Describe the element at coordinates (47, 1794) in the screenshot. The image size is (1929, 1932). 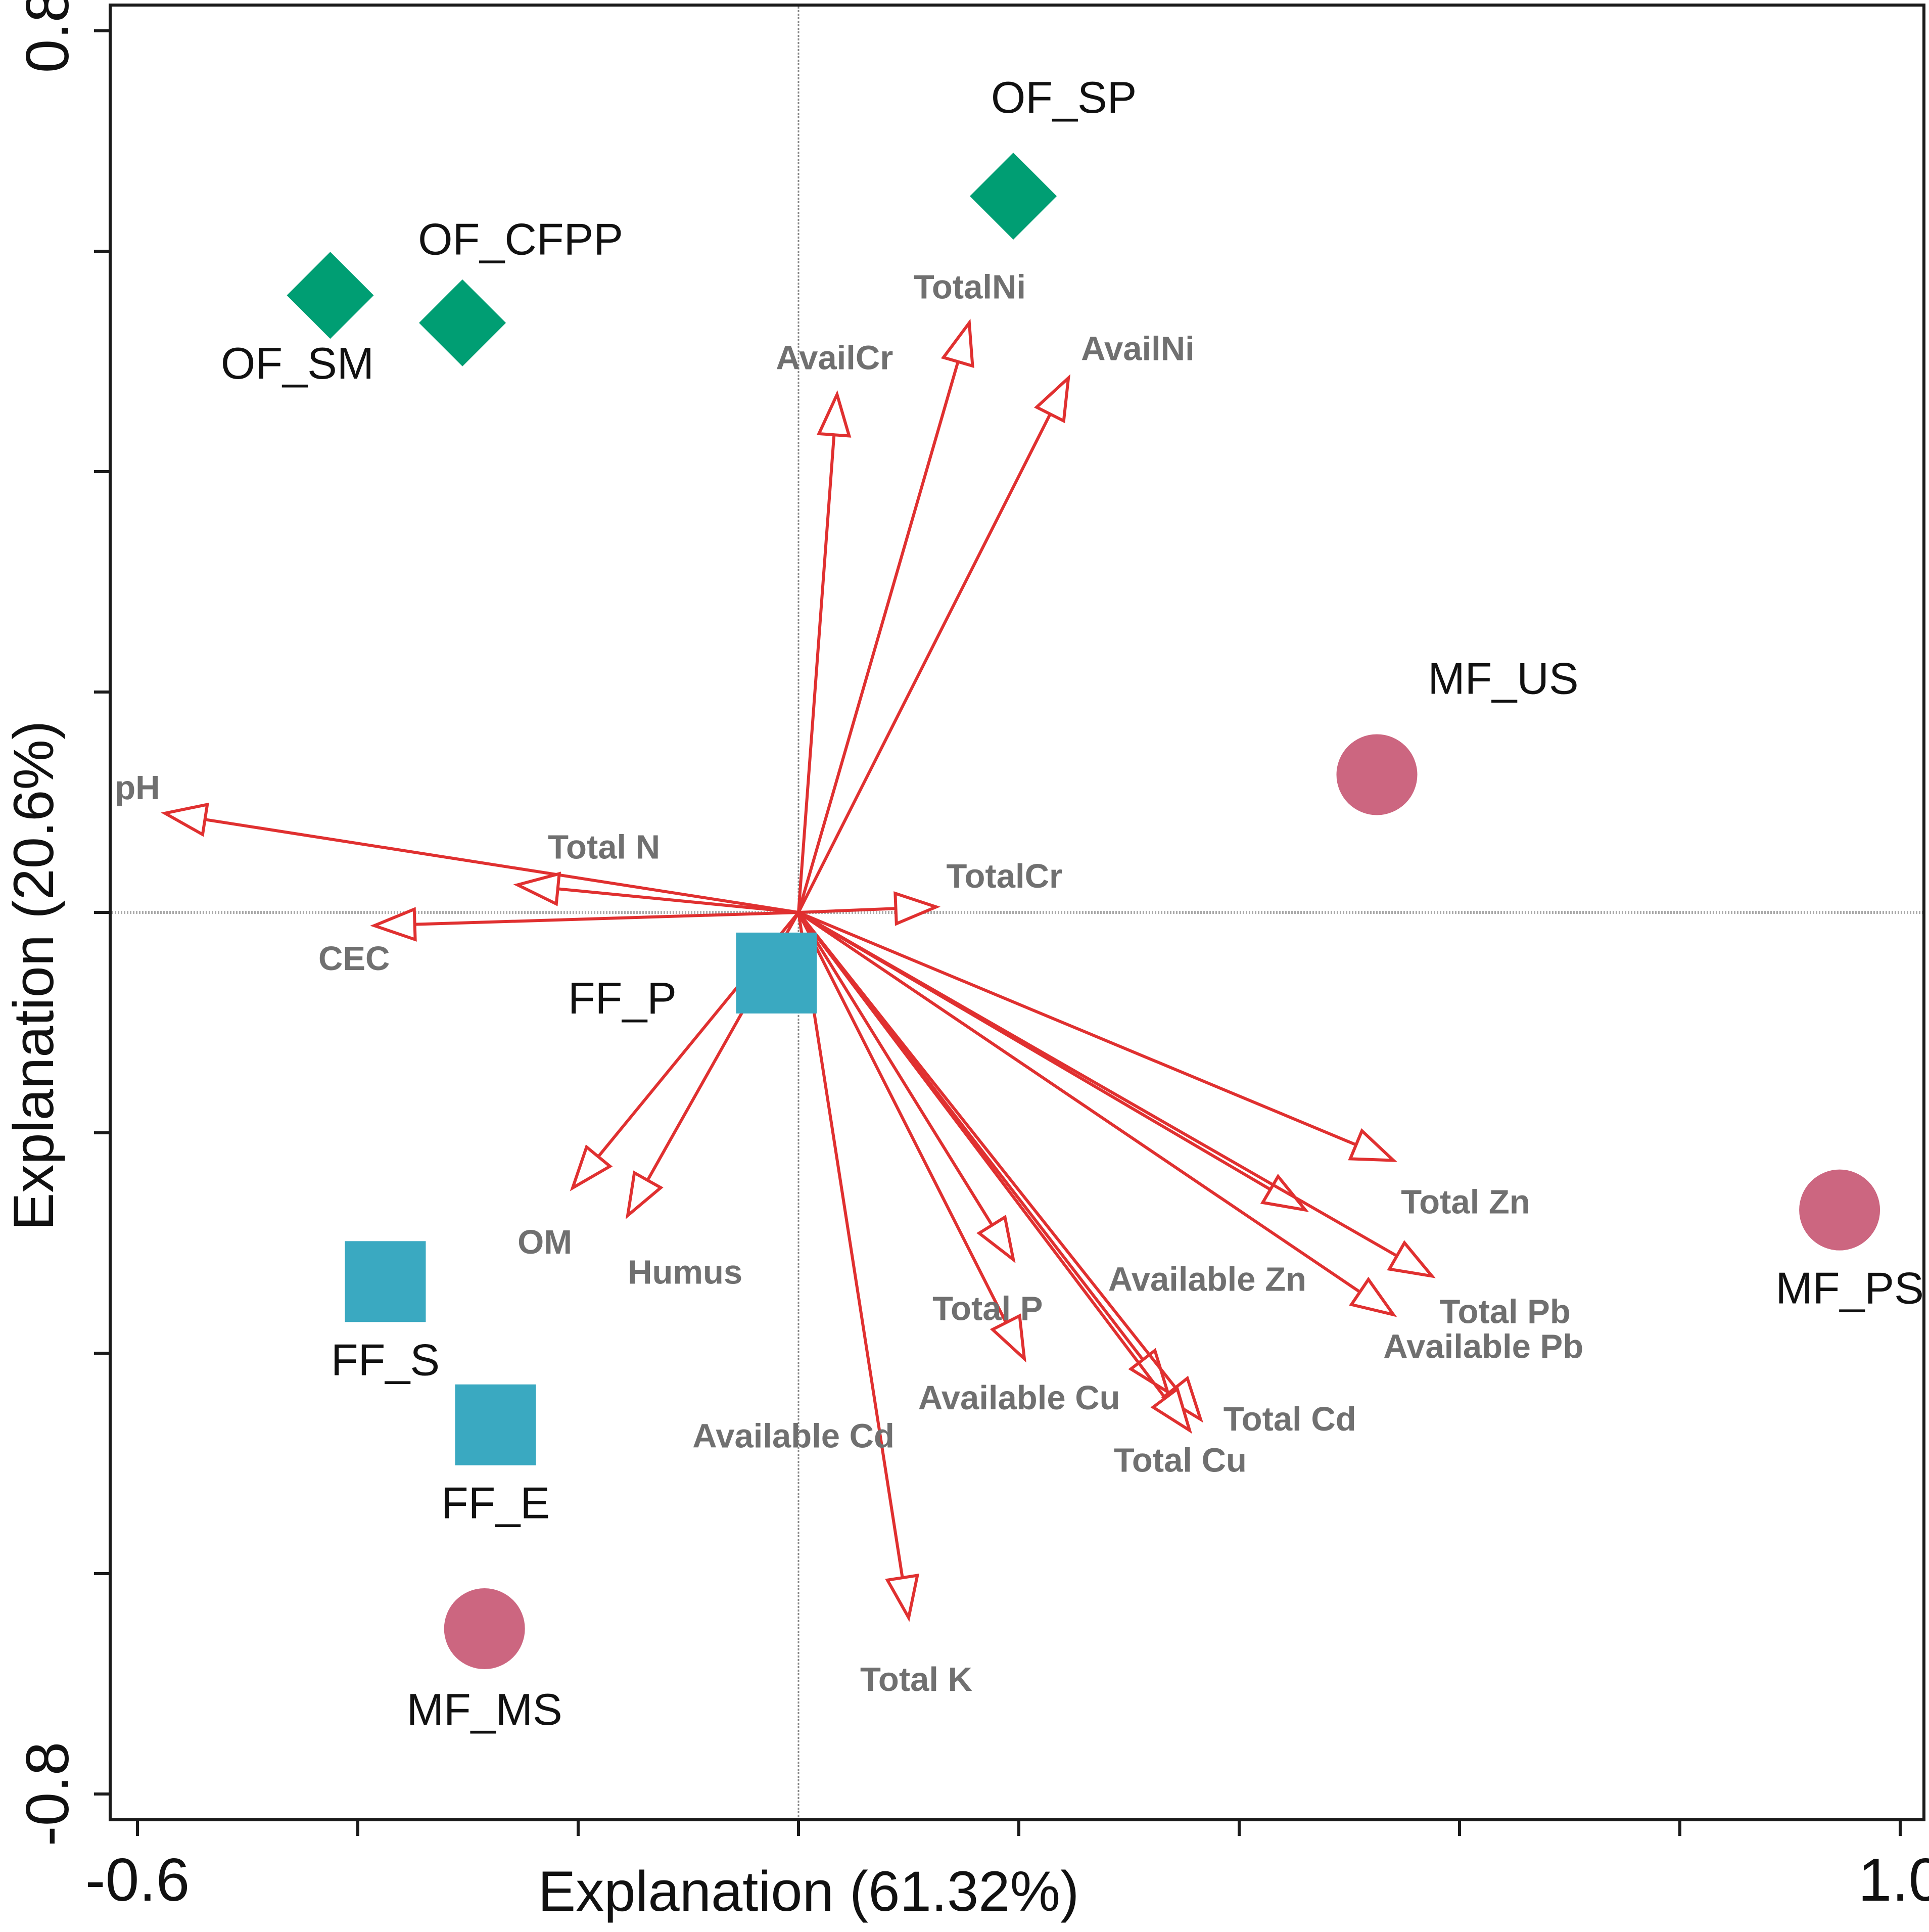
I see `y-tick-label-1: -0.8` at that location.